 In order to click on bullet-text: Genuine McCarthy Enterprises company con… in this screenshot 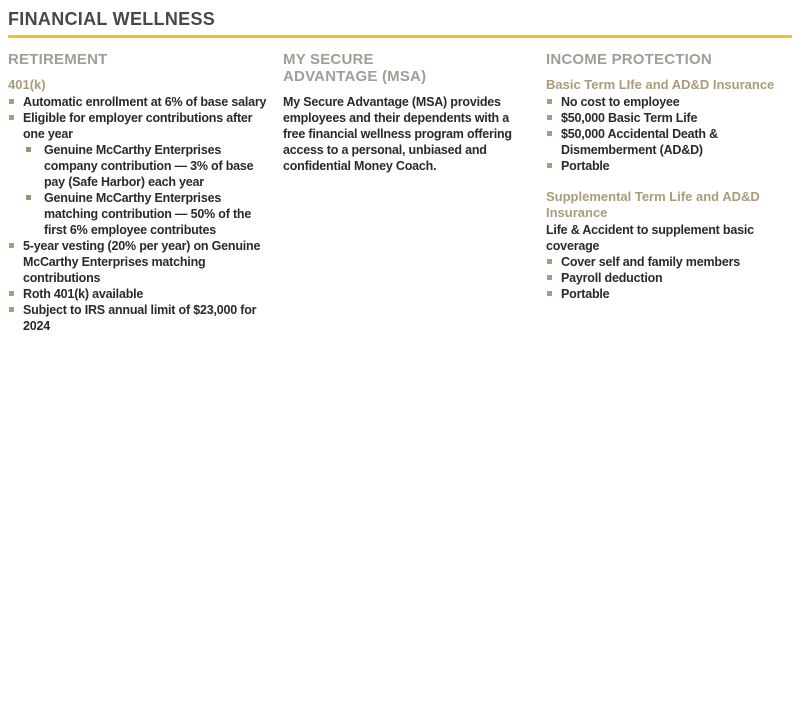, I will do `click(149, 166)`.